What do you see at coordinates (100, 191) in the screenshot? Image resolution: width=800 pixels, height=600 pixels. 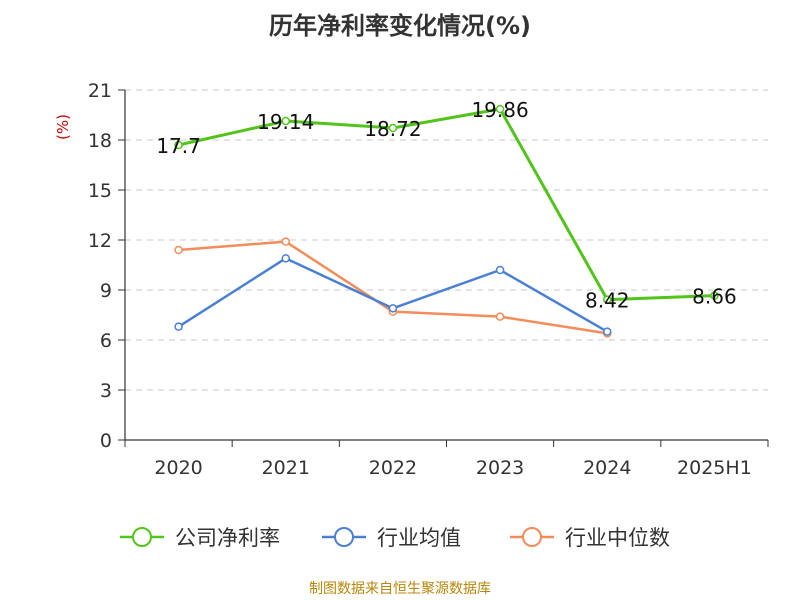 I see `y-tick-label: 15` at bounding box center [100, 191].